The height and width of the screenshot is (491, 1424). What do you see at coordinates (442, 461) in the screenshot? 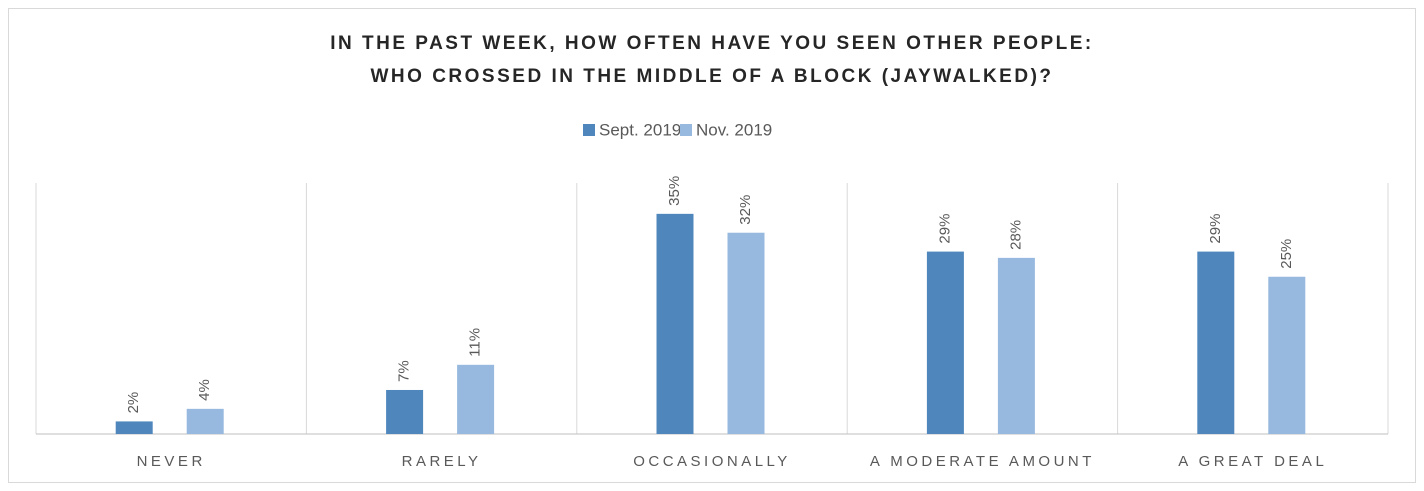
I see `x-tick-label: RARELY` at bounding box center [442, 461].